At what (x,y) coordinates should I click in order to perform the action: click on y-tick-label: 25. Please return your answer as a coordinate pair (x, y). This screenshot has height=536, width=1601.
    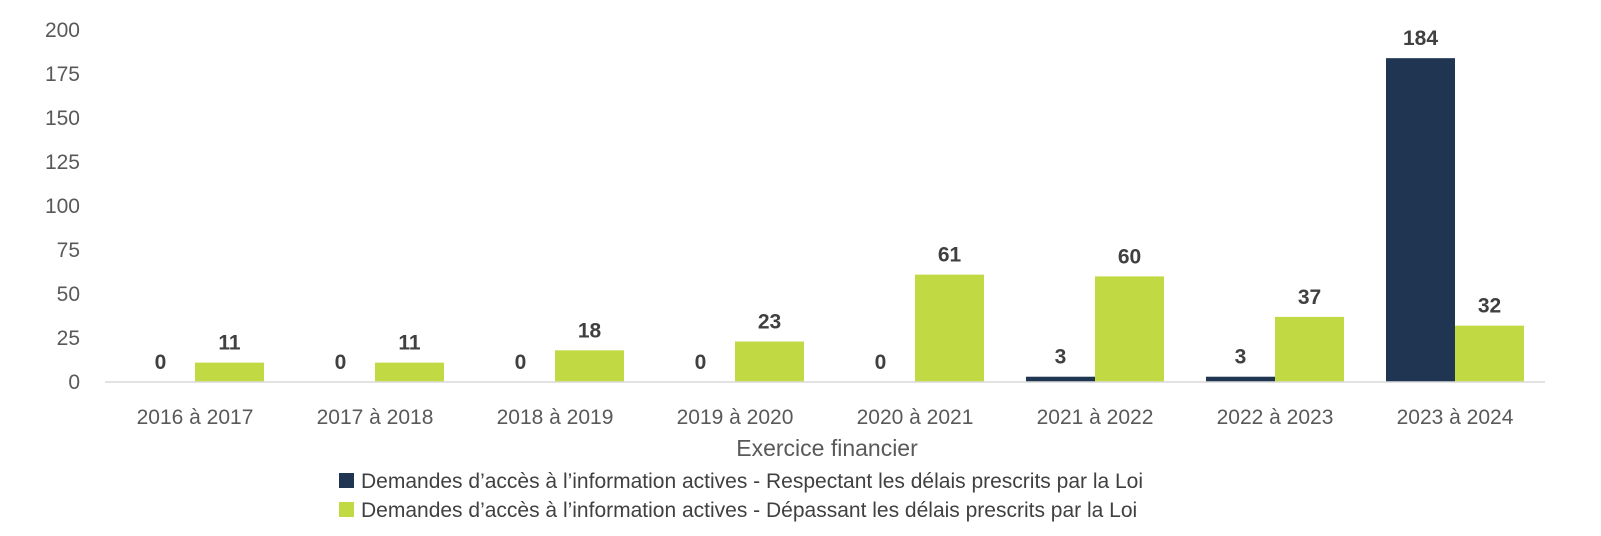
    Looking at the image, I should click on (68, 338).